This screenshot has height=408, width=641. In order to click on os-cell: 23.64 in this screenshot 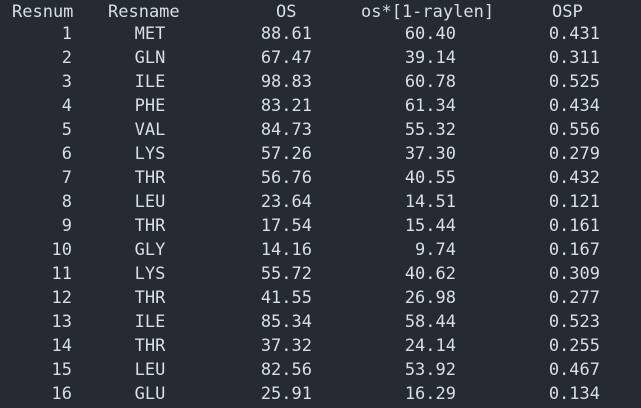, I will do `click(286, 202)`.